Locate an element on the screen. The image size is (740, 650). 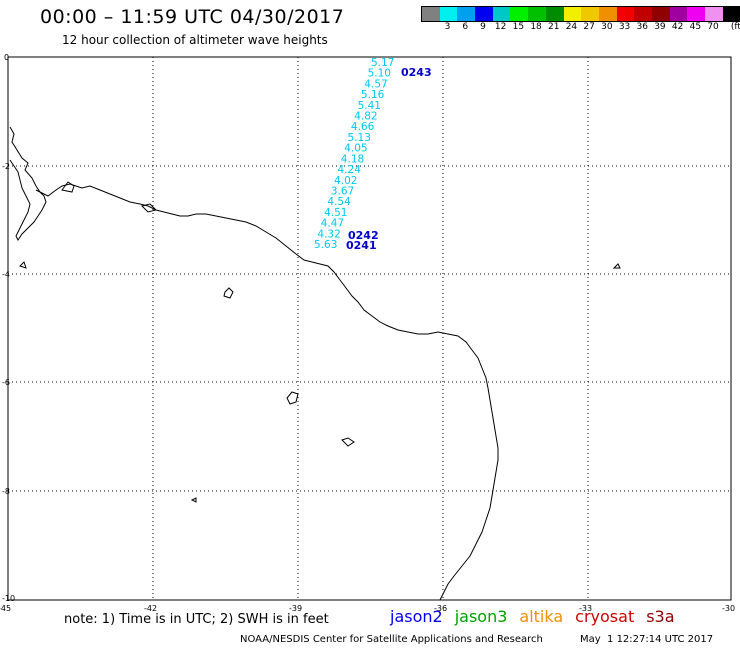
lon-tick-label: -30 is located at coordinates (728, 608).